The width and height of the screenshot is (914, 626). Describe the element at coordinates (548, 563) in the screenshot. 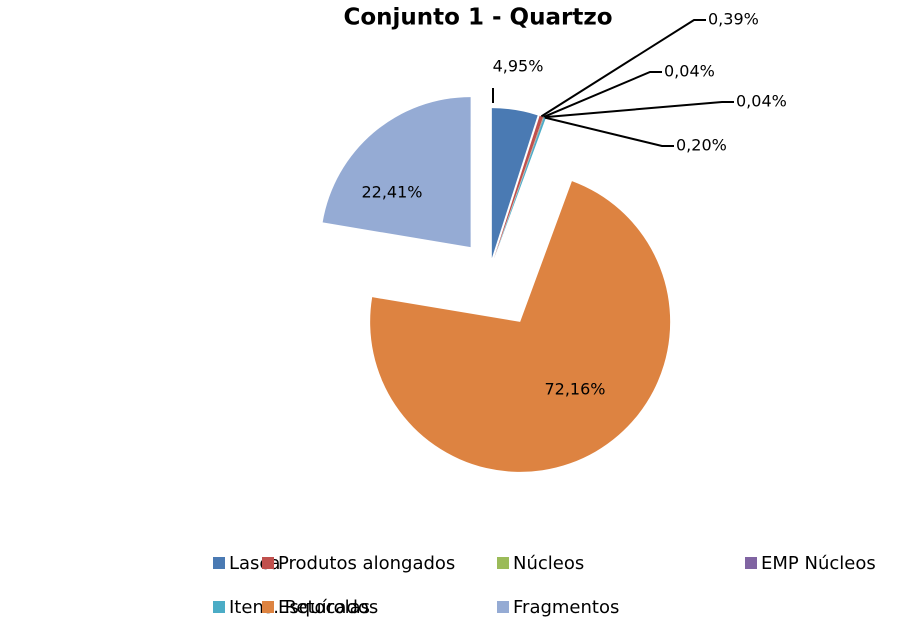

I see `legend-label: Núcleos` at that location.